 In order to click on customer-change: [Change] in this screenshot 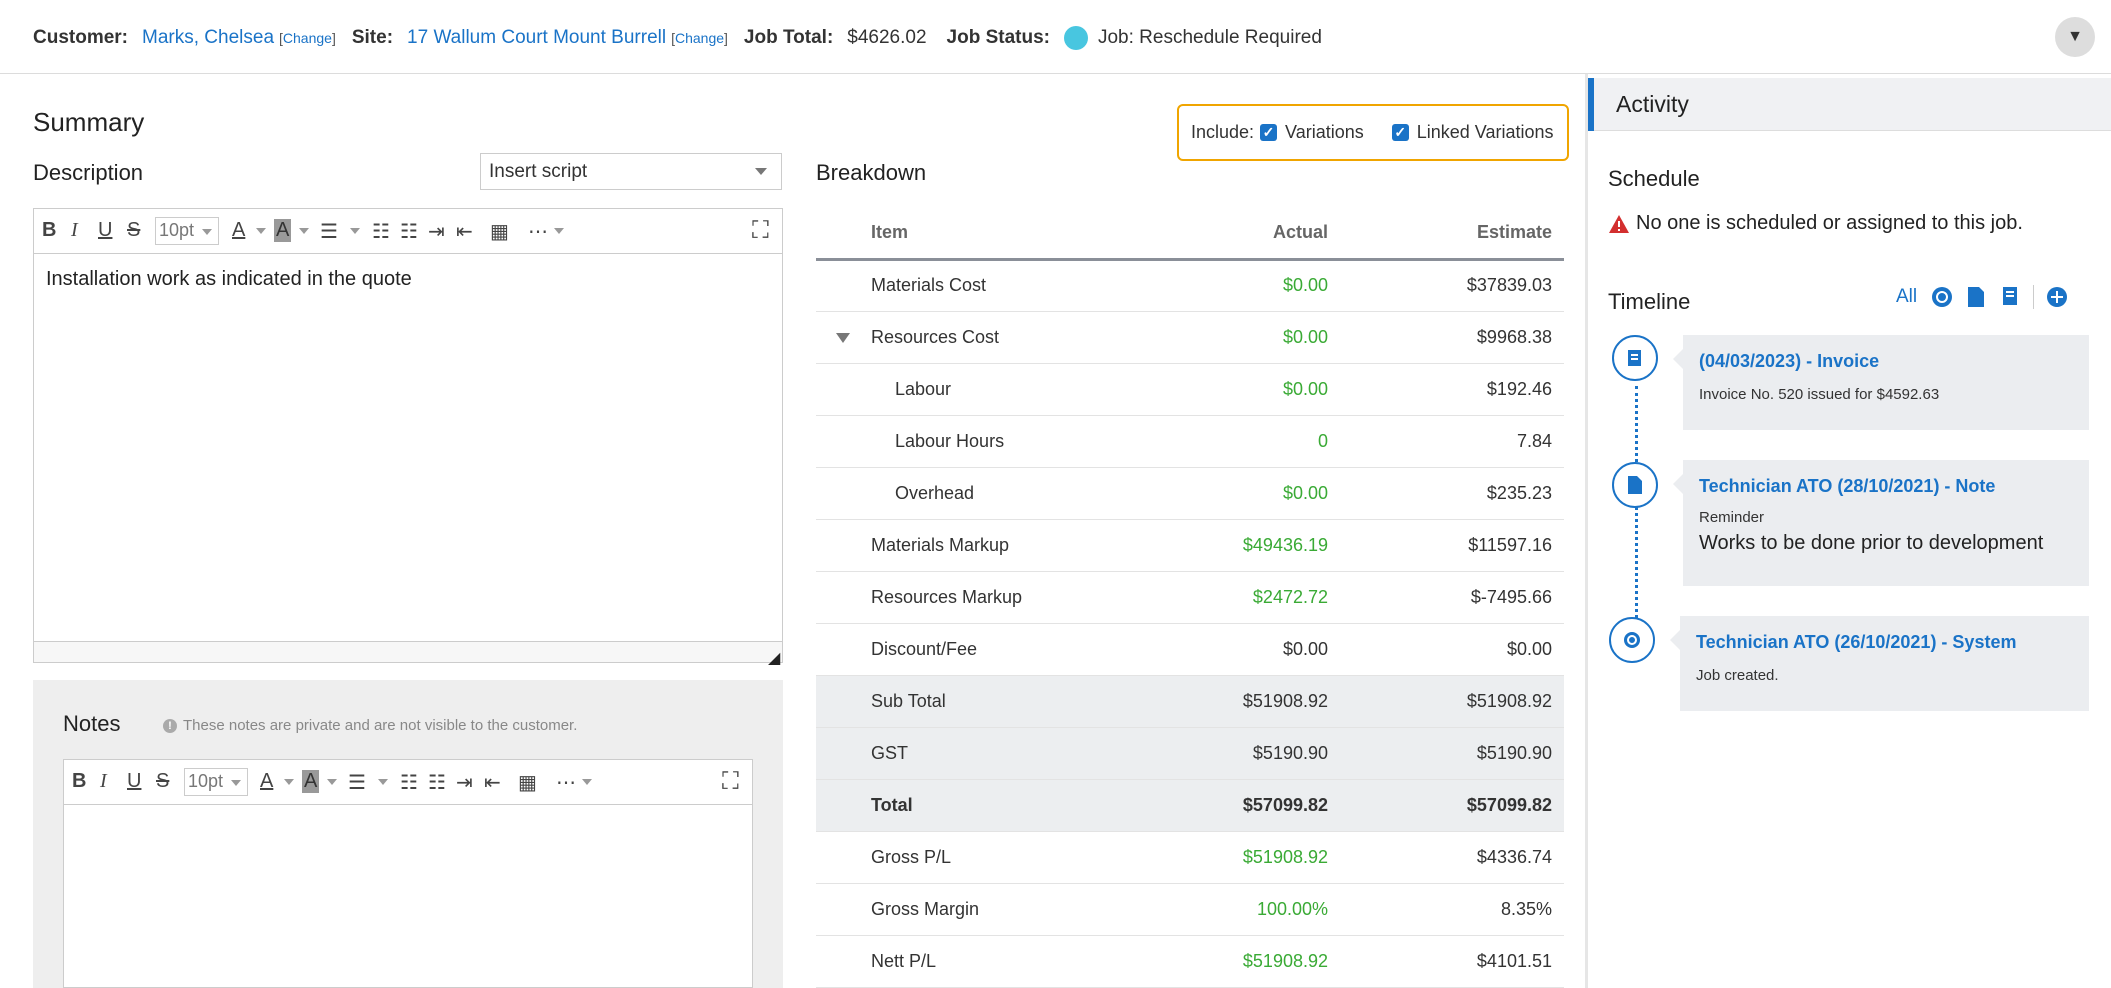, I will do `click(307, 38)`.